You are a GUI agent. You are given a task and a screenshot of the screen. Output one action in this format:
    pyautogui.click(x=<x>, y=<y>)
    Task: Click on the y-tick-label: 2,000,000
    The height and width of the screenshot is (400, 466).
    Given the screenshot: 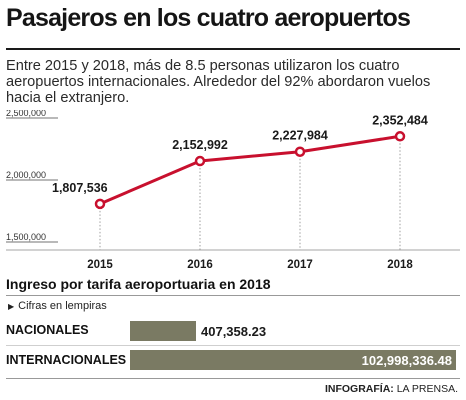 What is the action you would take?
    pyautogui.click(x=26, y=175)
    